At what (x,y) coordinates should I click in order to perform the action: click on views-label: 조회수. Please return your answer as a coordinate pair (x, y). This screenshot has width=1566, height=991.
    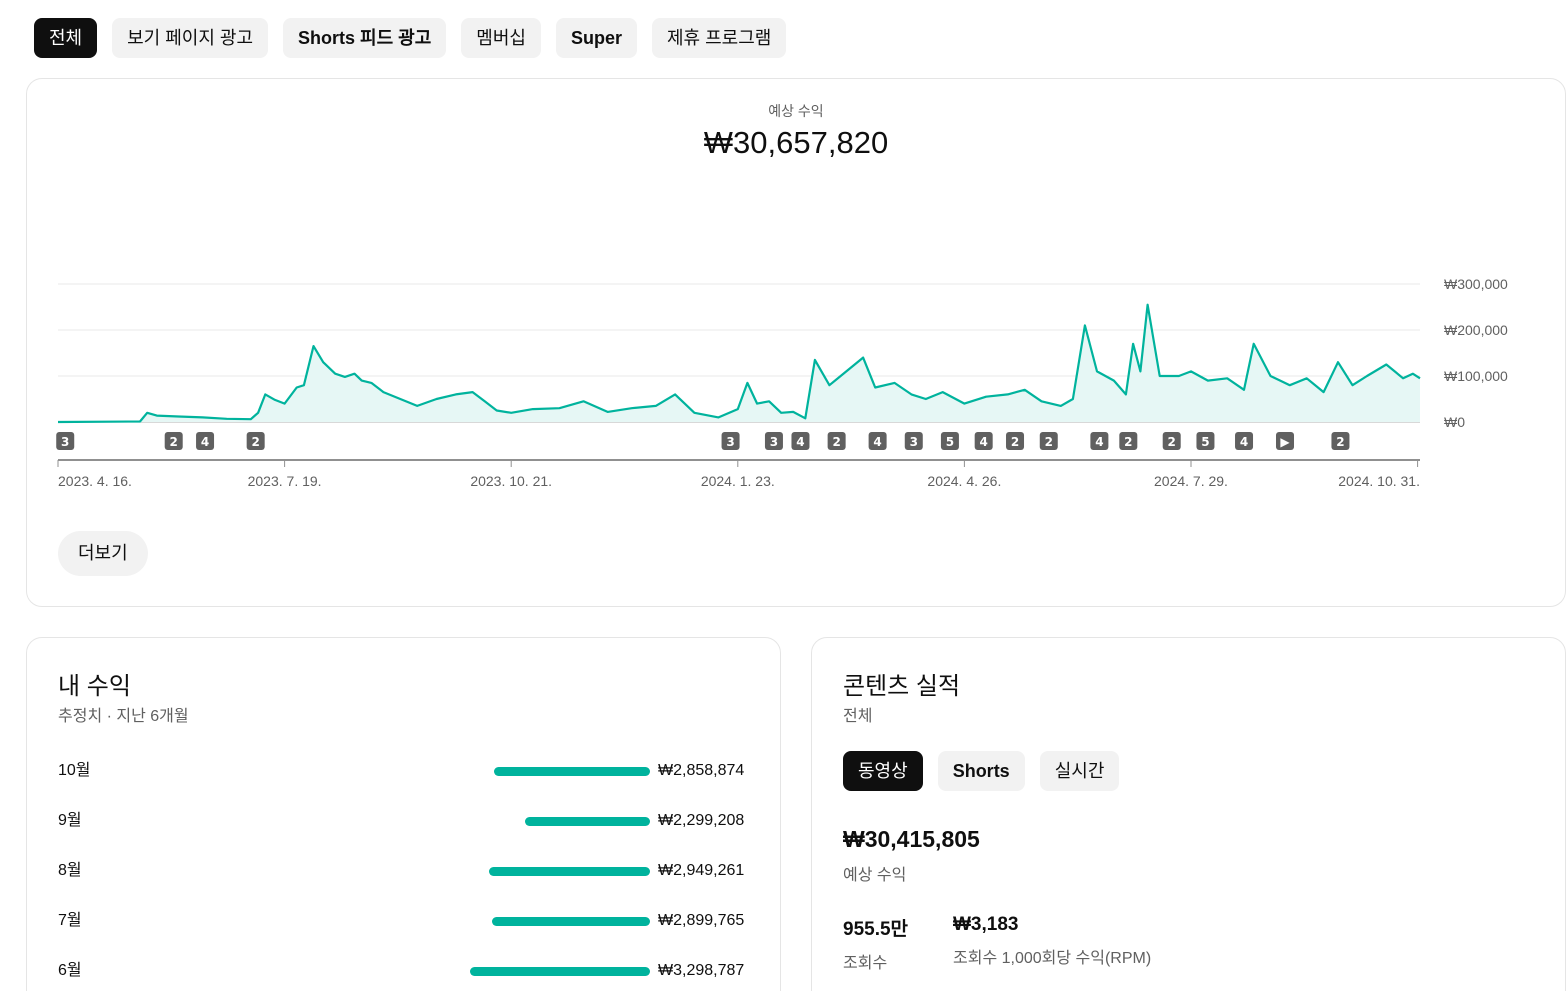
    Looking at the image, I should click on (865, 963).